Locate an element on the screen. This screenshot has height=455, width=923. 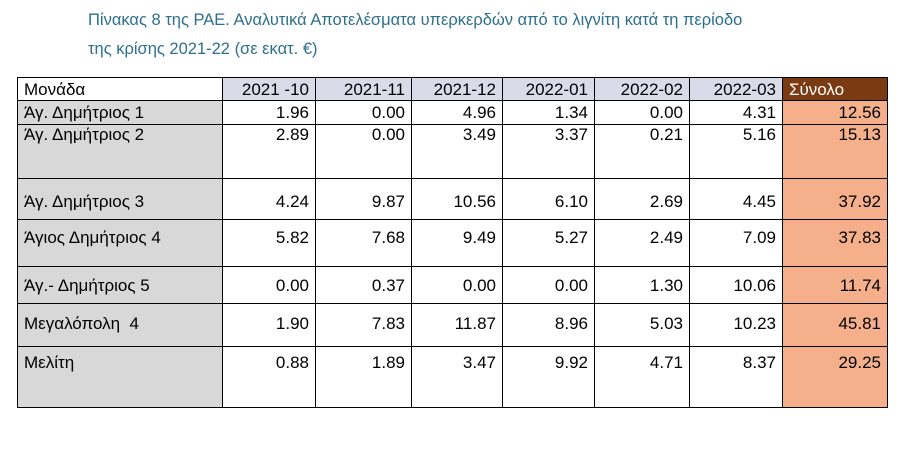
value-cell: 3.49 is located at coordinates (457, 151).